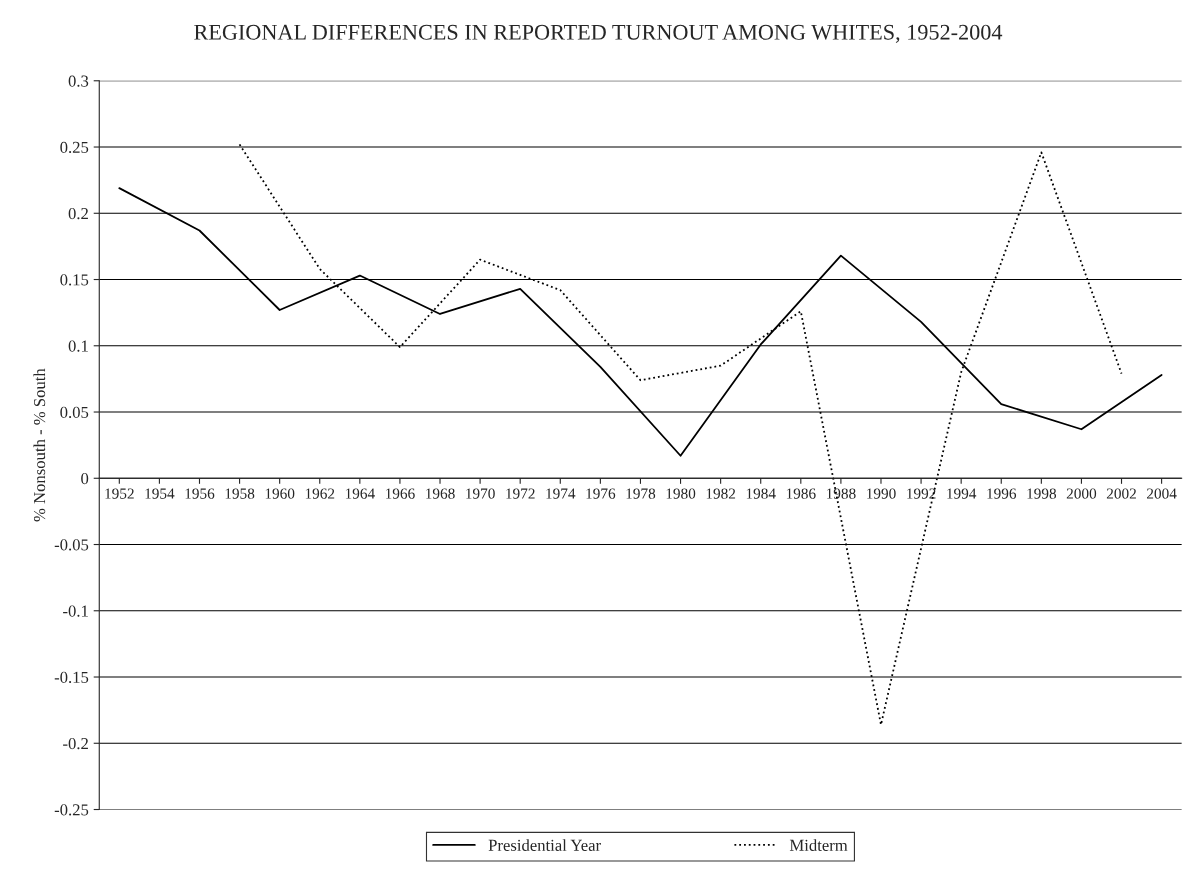 The image size is (1196, 878). What do you see at coordinates (240, 493) in the screenshot?
I see `x-tick-label: 1958` at bounding box center [240, 493].